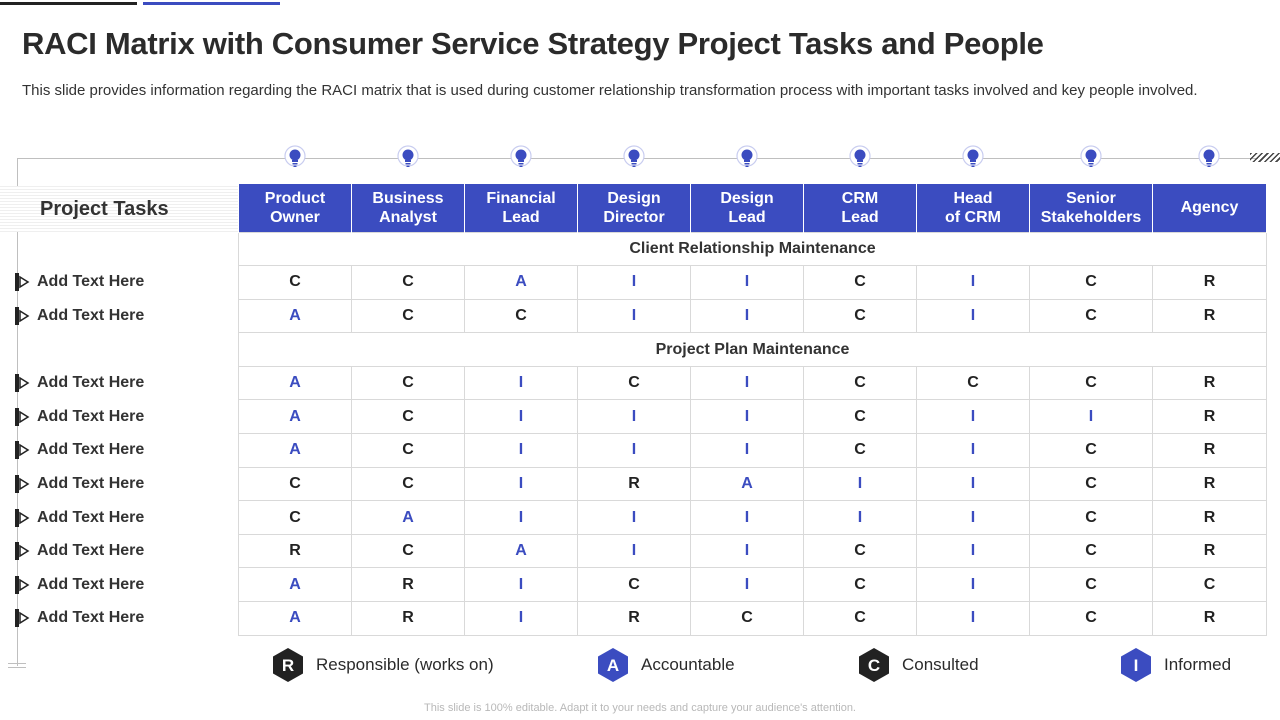 This screenshot has width=1280, height=720. Describe the element at coordinates (752, 249) in the screenshot. I see `section-row: Client Relationship Maintenance` at that location.